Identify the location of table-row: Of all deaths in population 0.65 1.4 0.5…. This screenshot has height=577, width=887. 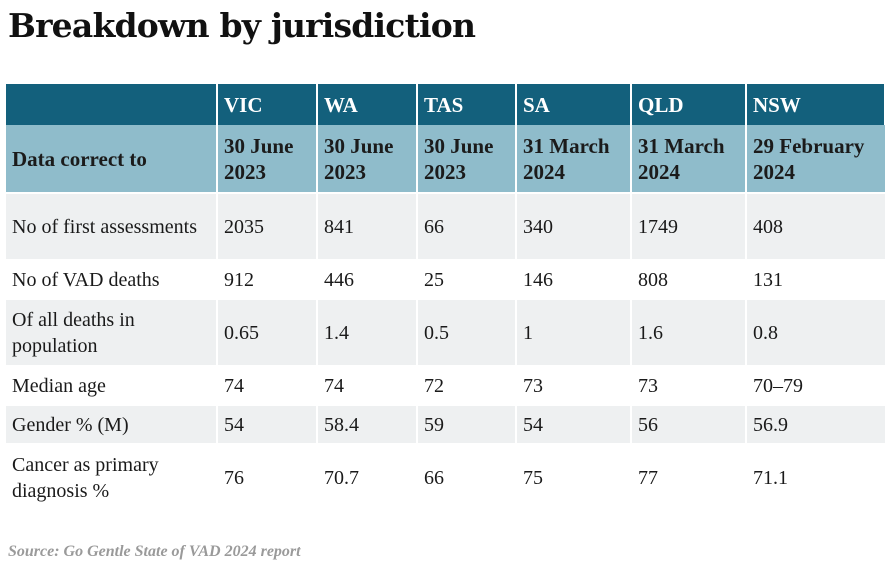
(445, 333).